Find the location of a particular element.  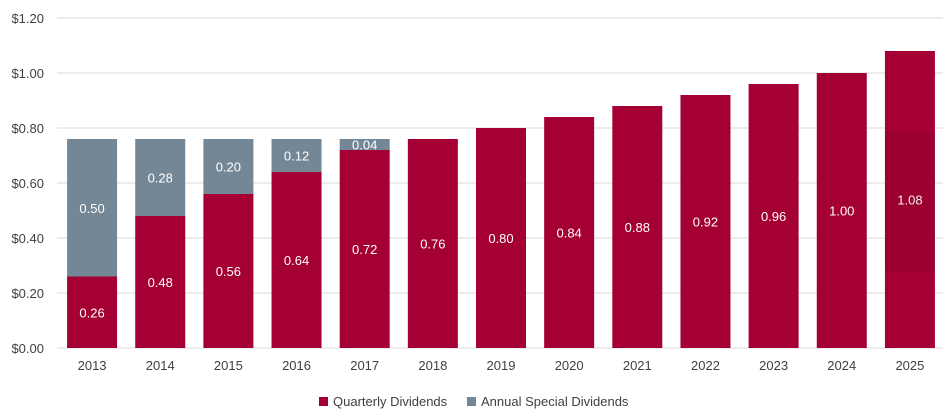

x-tick-label: 2014 is located at coordinates (160, 365).